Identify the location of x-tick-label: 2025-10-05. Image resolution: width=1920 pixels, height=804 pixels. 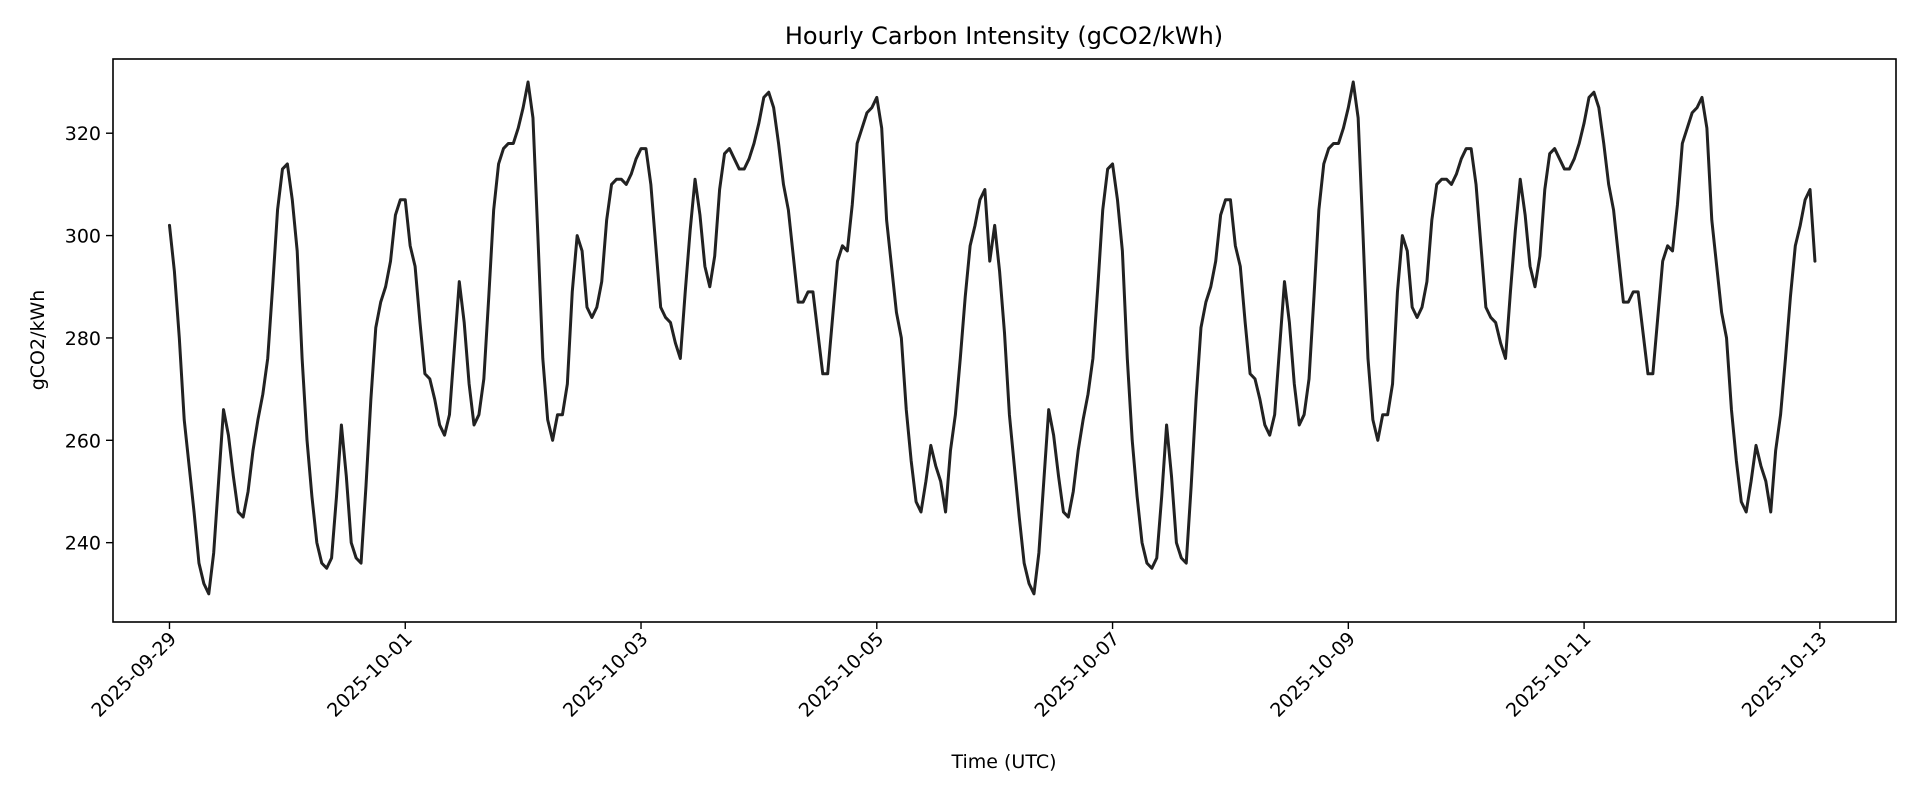
(842, 675).